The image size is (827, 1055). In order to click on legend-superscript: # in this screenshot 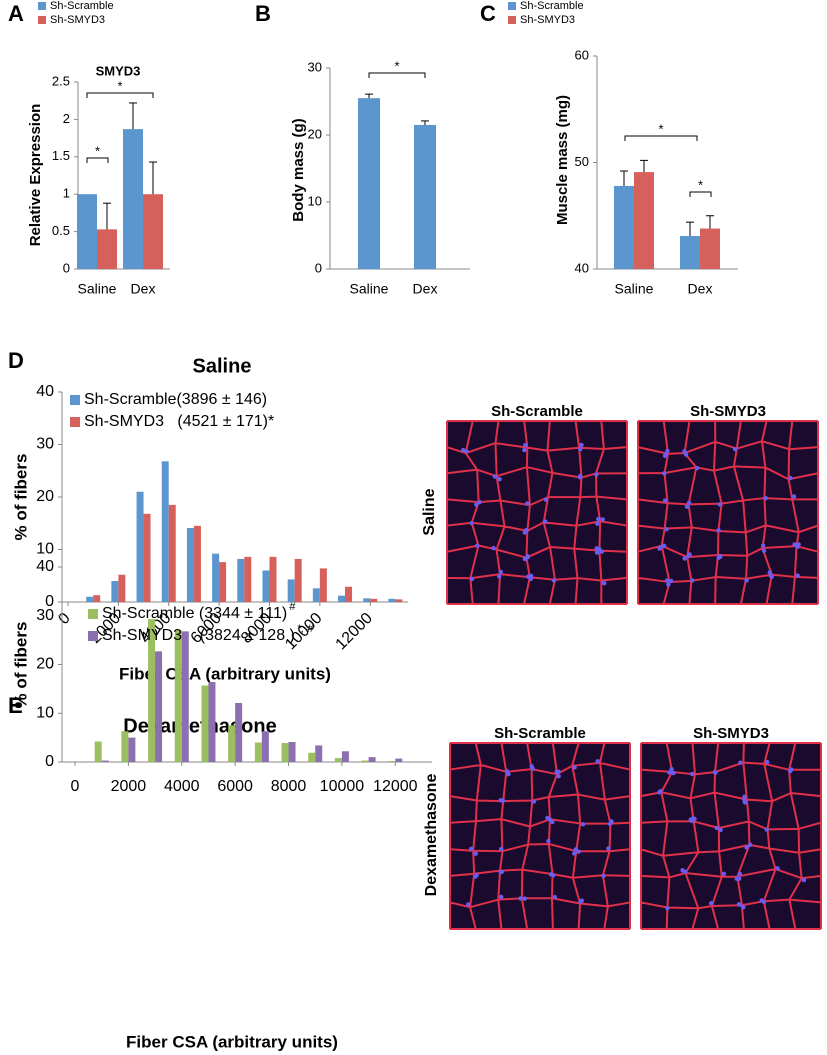, I will do `click(292, 607)`.